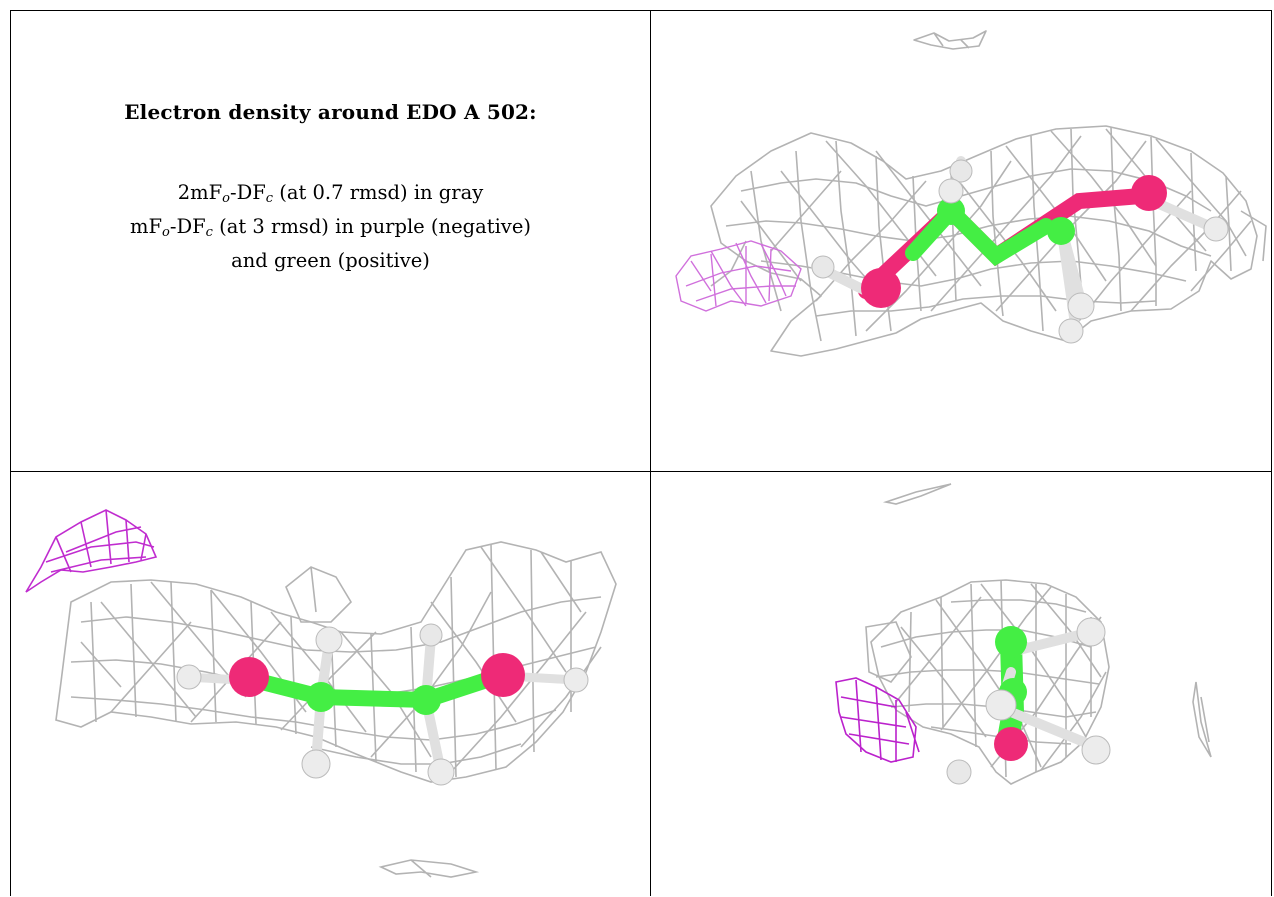 Image resolution: width=1274 pixels, height=897 pixels. I want to click on legend-line-positive: and green (positive), so click(330, 260).